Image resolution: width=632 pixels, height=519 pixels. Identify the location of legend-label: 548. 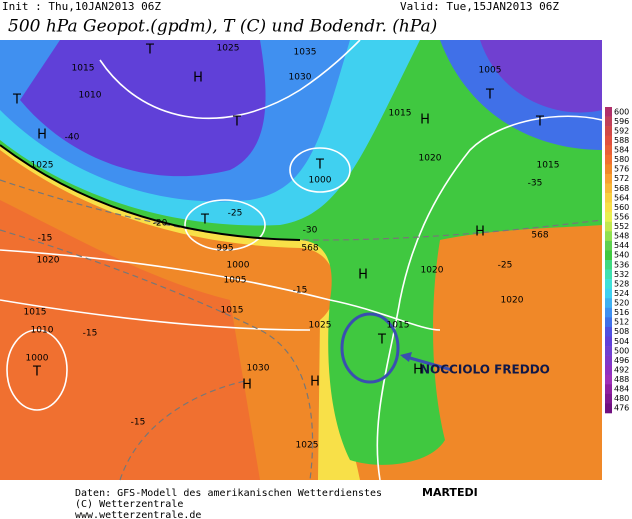
(621, 236).